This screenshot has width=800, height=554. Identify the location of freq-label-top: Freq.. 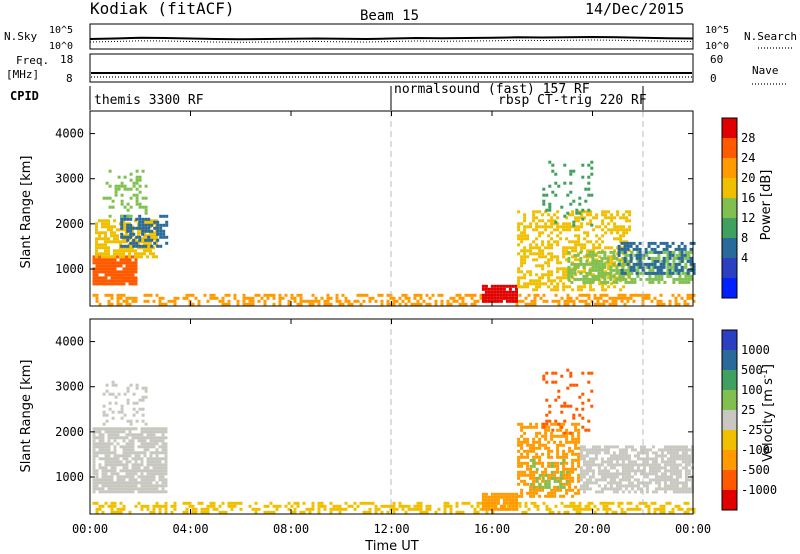
(32, 60).